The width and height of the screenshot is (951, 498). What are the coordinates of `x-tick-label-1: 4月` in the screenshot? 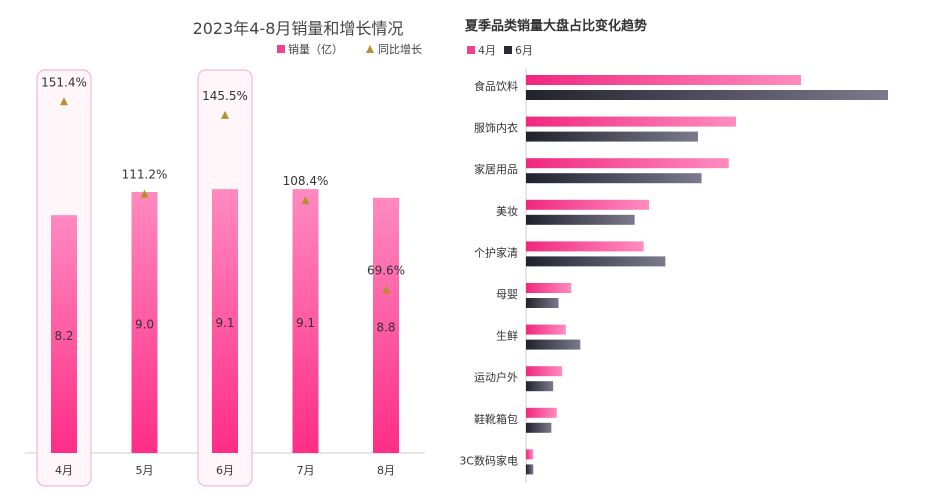 It's located at (64, 470).